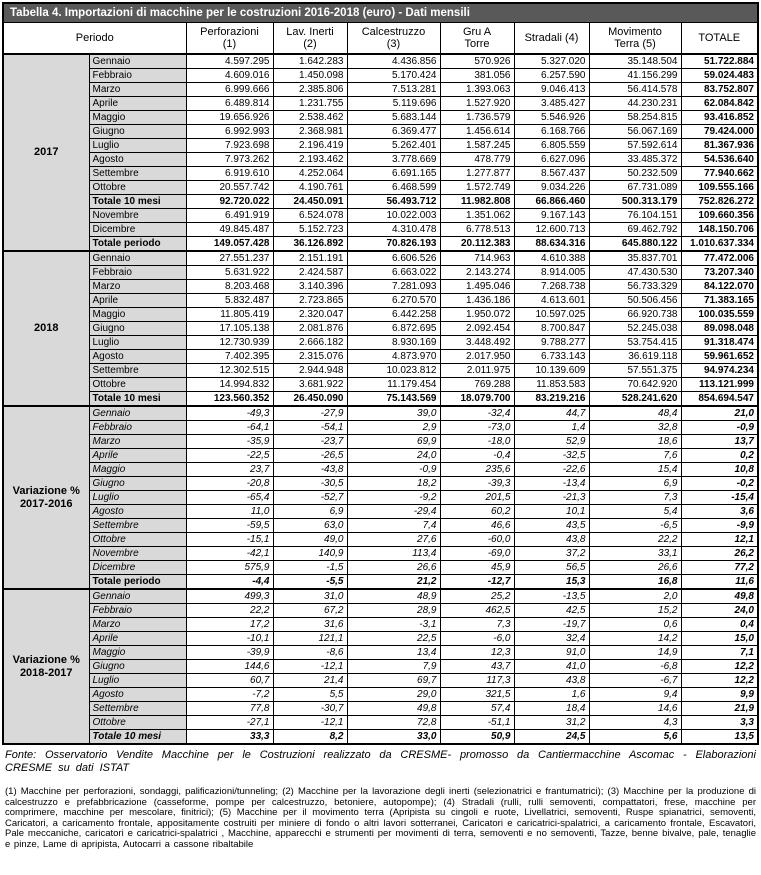  I want to click on value-cell: 2.315.076, so click(310, 356).